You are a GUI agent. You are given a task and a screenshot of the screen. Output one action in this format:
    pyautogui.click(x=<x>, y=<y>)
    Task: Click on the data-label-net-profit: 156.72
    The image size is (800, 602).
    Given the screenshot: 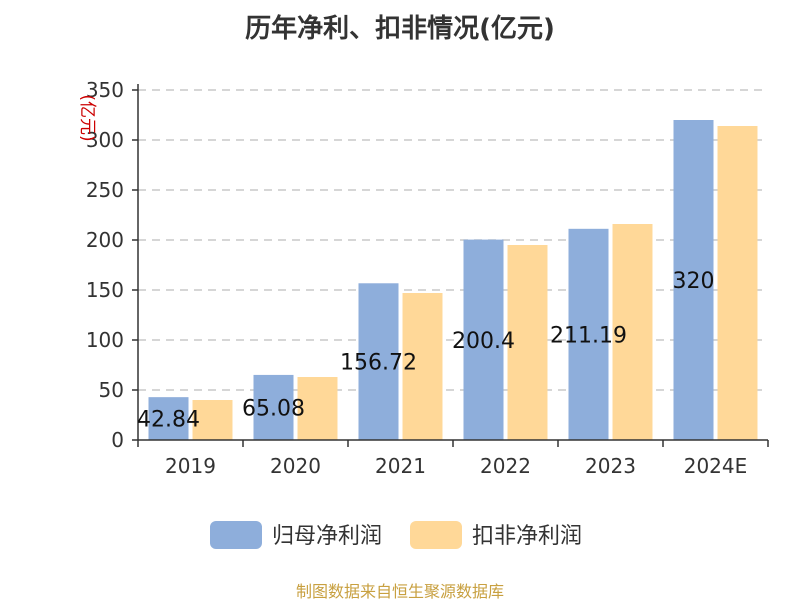 What is the action you would take?
    pyautogui.click(x=378, y=363)
    